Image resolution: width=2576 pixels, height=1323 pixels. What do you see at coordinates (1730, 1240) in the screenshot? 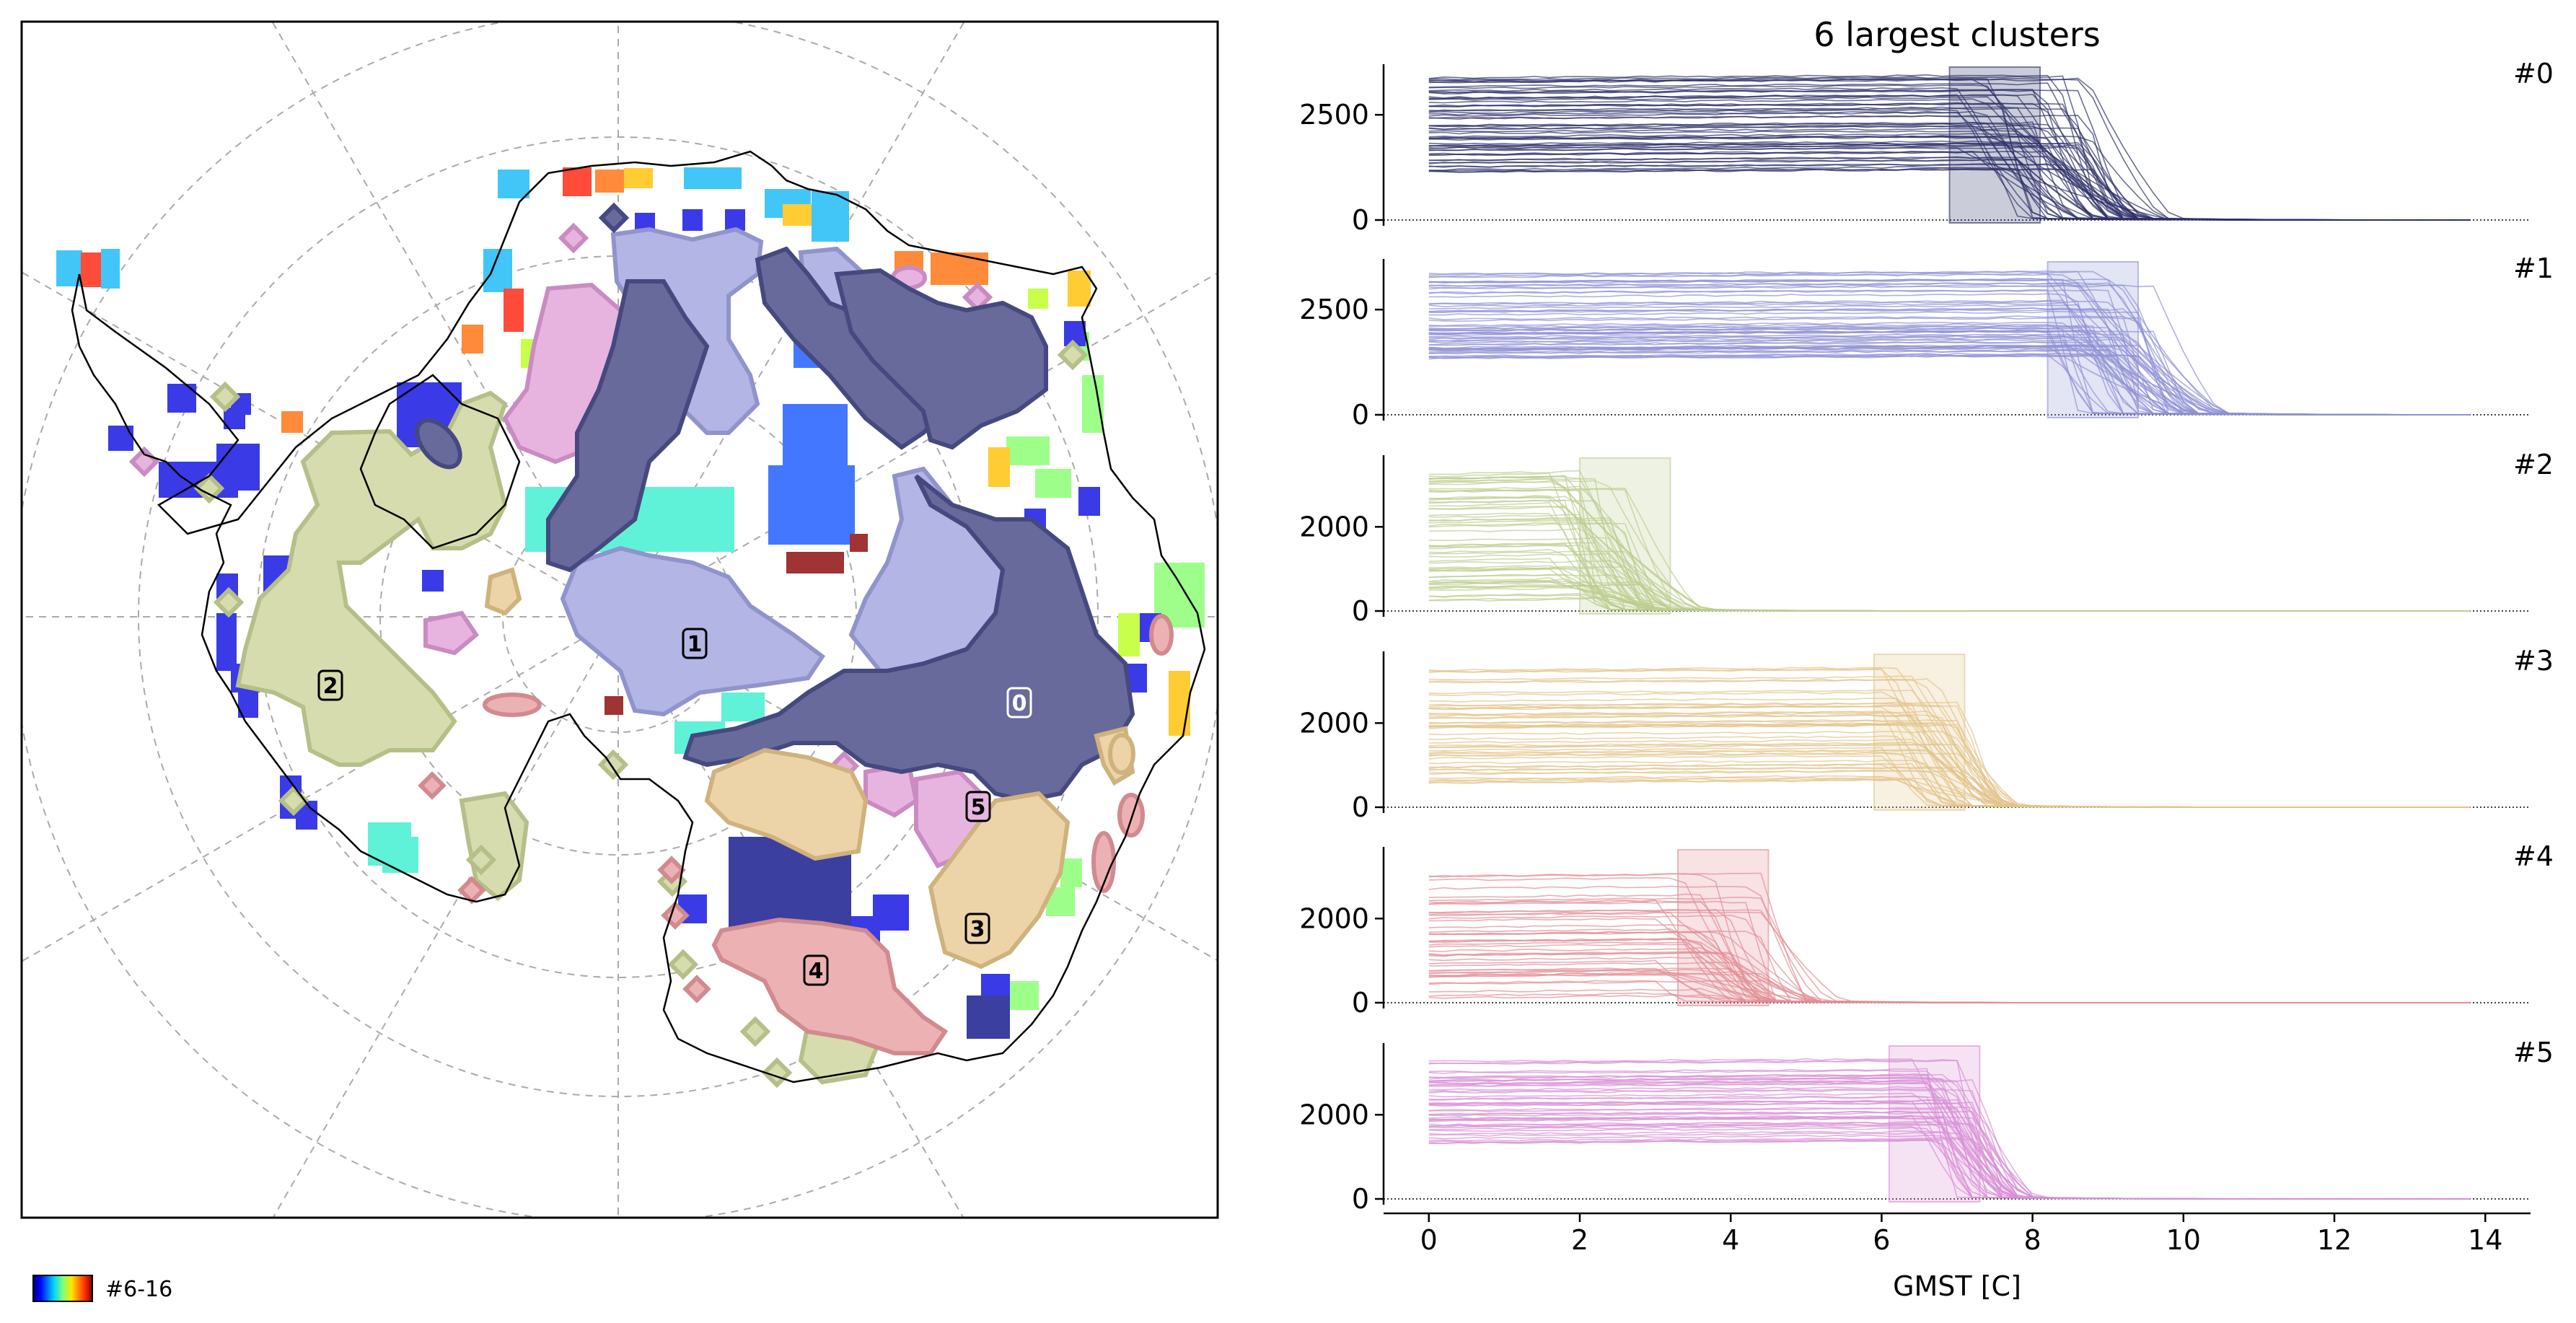
I see `x-tick-label: 4` at bounding box center [1730, 1240].